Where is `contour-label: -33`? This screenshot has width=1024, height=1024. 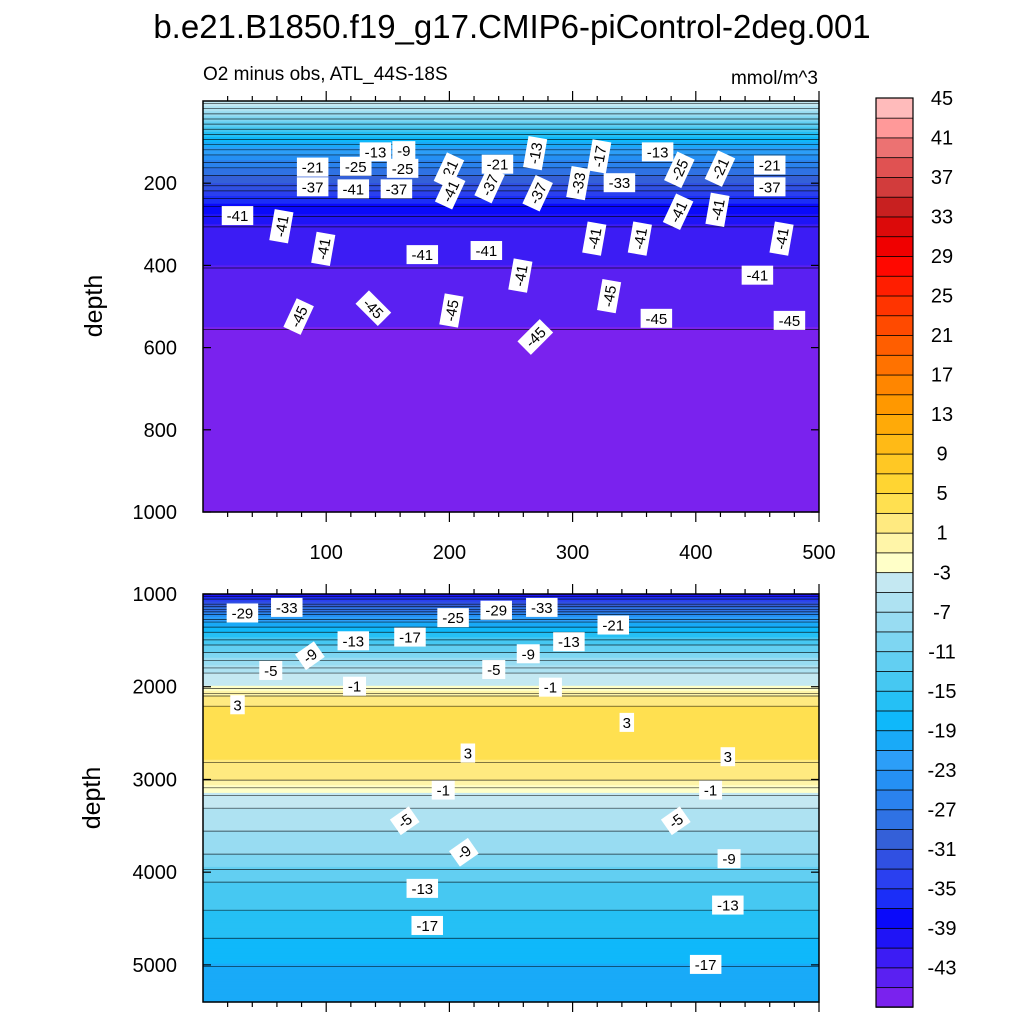 contour-label: -33 is located at coordinates (287, 607).